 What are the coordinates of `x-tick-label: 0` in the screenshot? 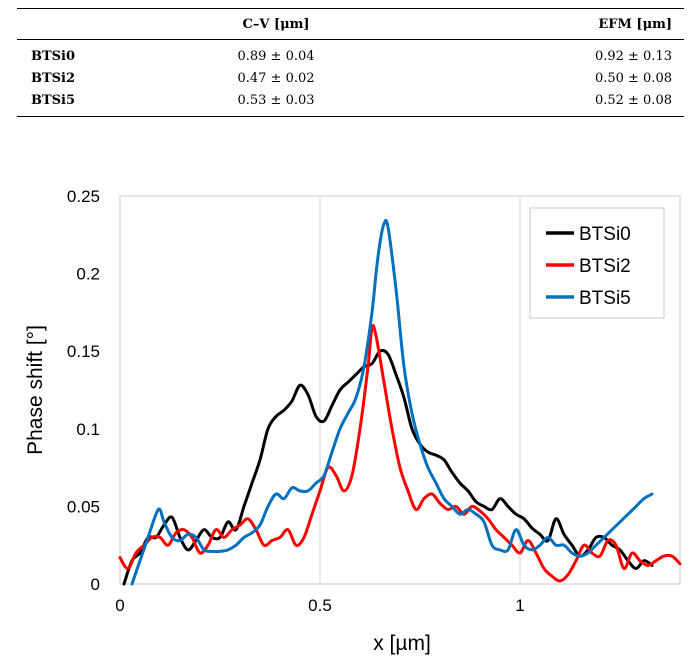 It's located at (119, 605).